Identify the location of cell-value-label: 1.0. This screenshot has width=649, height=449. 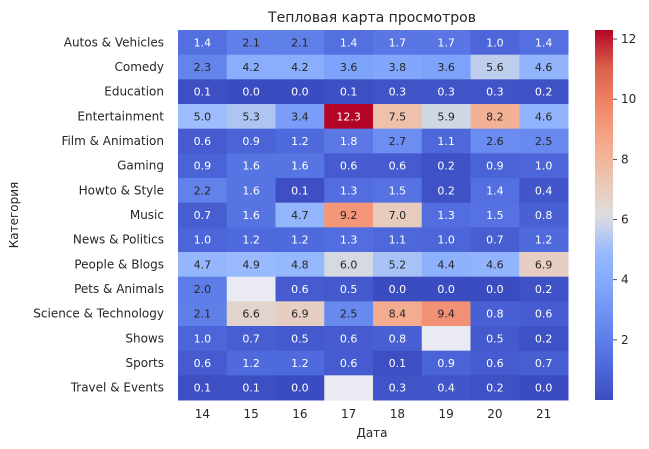
(203, 338).